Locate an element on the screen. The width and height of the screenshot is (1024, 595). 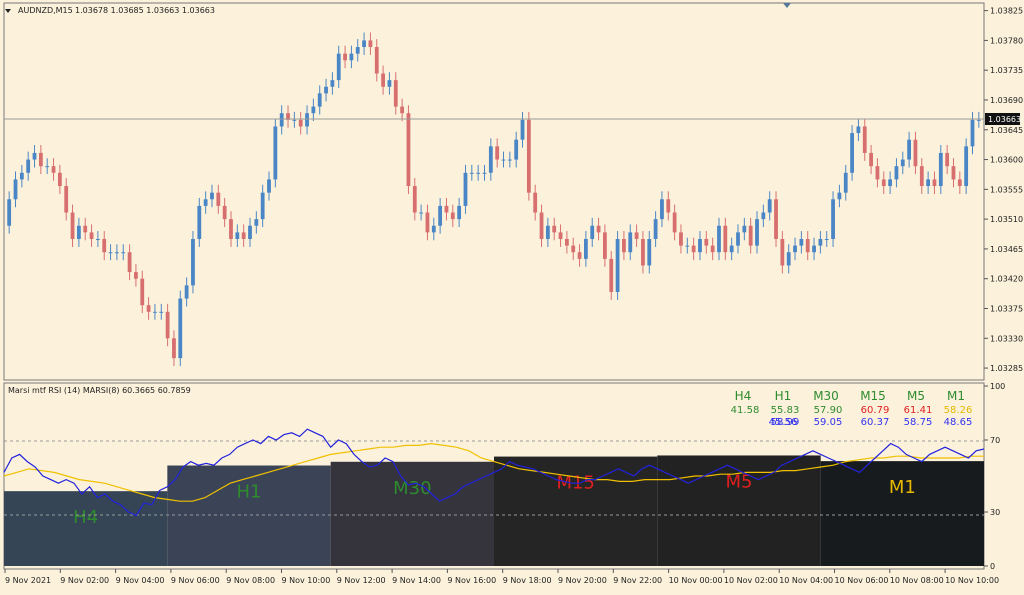
time-tick-label: 9 Nov 02:00 is located at coordinates (84, 580).